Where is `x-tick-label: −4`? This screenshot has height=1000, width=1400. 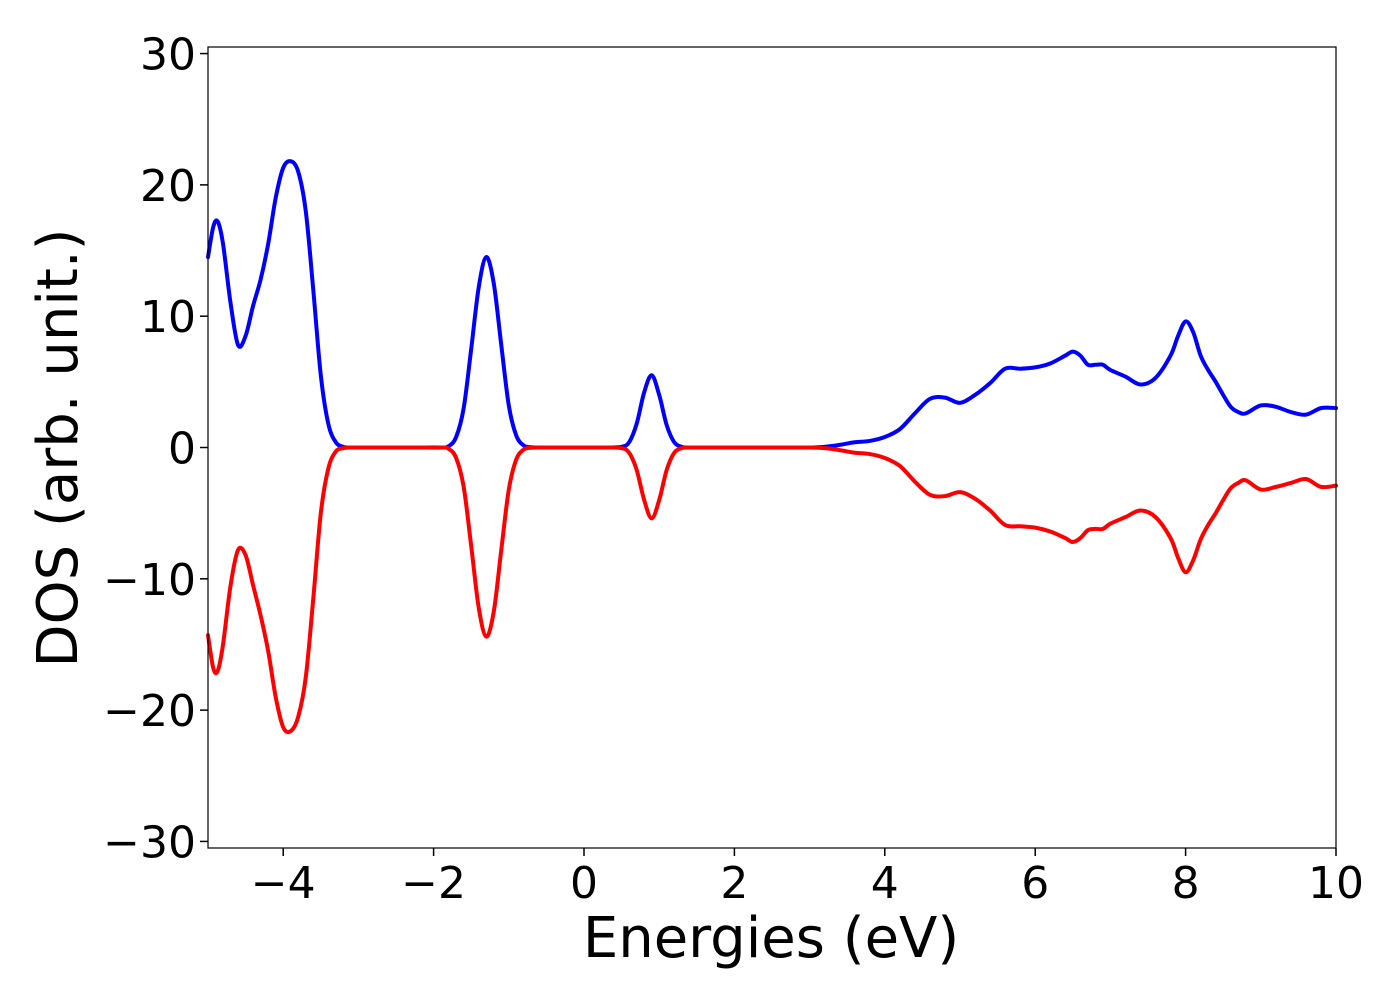 x-tick-label: −4 is located at coordinates (283, 883).